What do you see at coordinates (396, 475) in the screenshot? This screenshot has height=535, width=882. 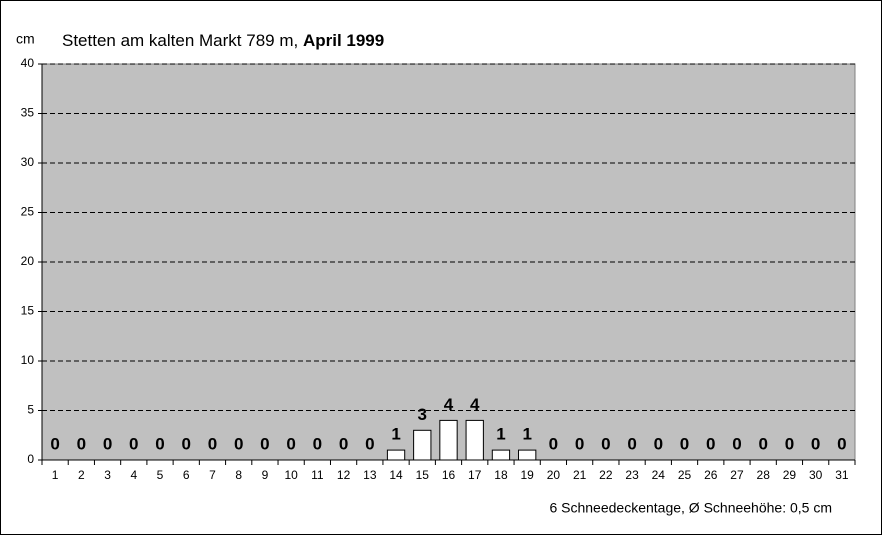 I see `x-tick-label: 14` at bounding box center [396, 475].